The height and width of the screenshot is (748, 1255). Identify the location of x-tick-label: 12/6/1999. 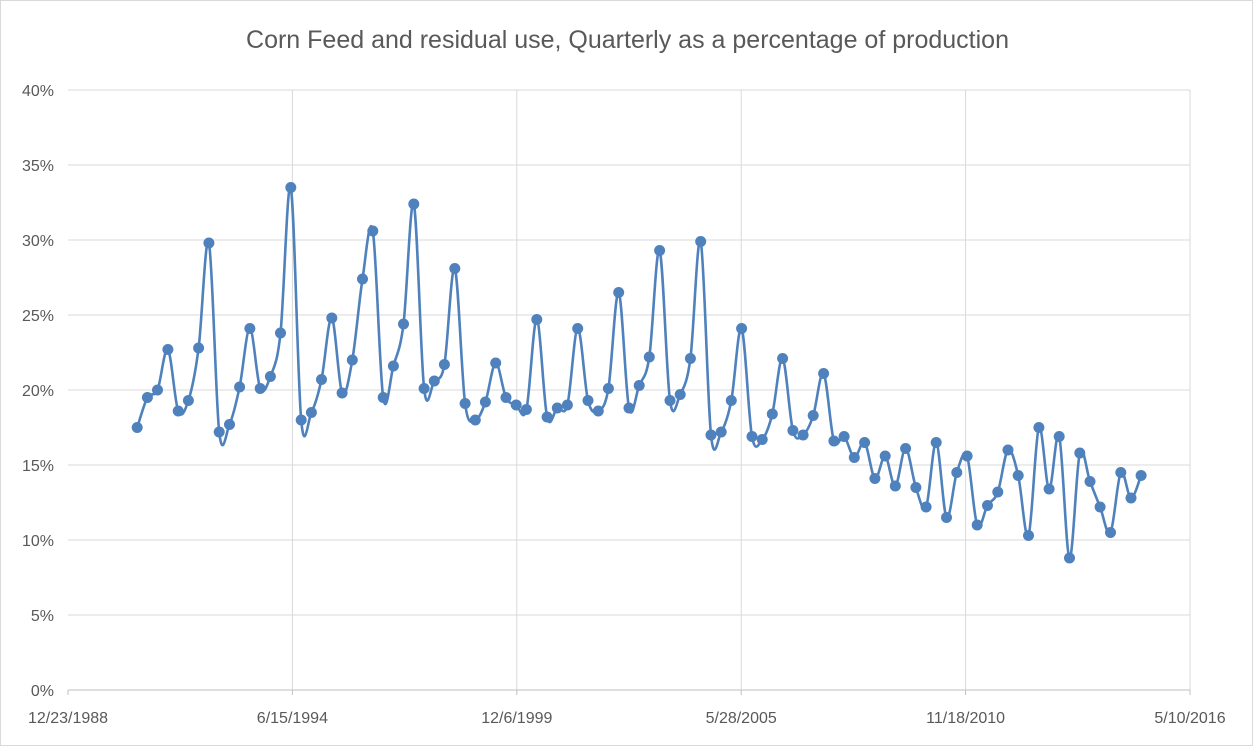
(516, 718).